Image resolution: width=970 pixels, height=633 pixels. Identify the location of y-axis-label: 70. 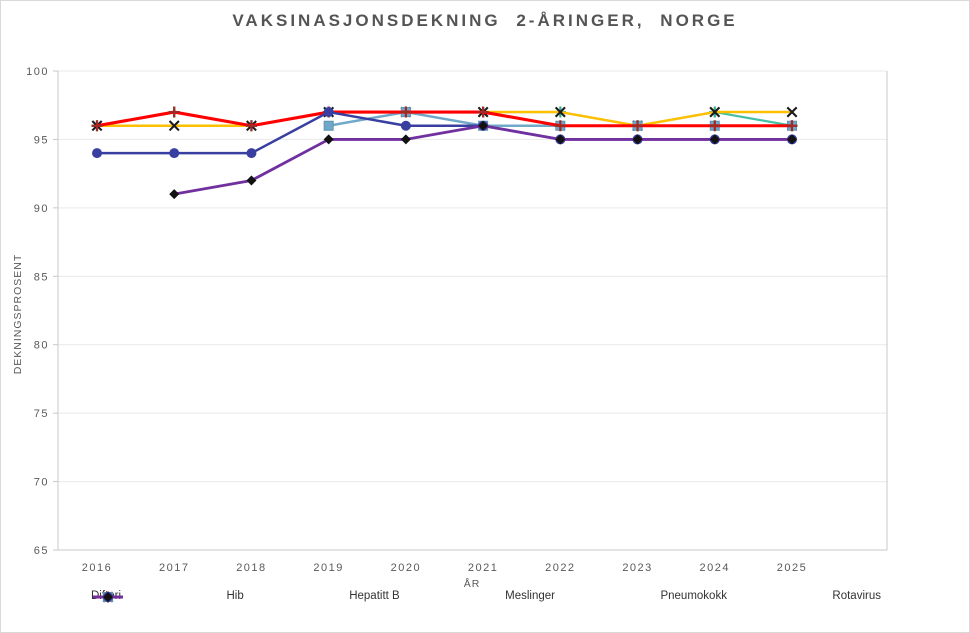
(41, 483).